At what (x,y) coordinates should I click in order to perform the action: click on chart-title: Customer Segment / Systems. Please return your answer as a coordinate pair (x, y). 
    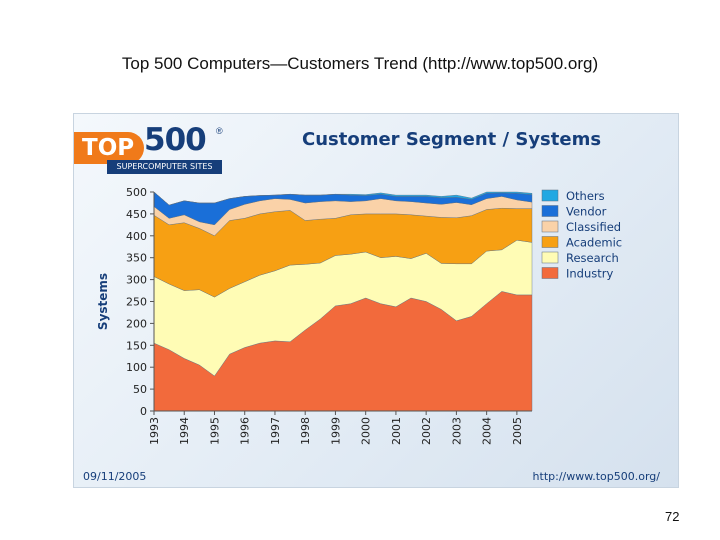
    Looking at the image, I should click on (452, 139).